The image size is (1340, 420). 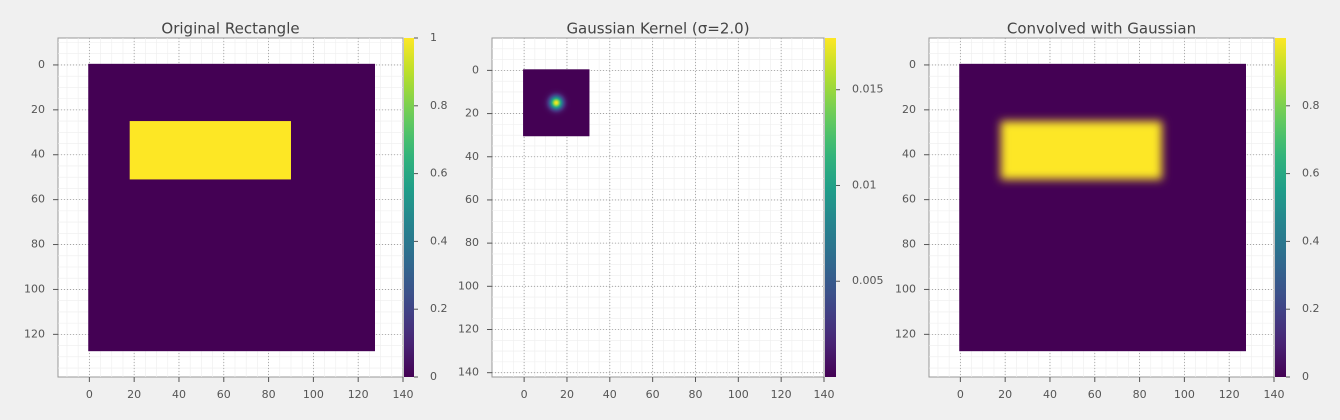 I want to click on colorbar-tick-label: 1, so click(x=433, y=37).